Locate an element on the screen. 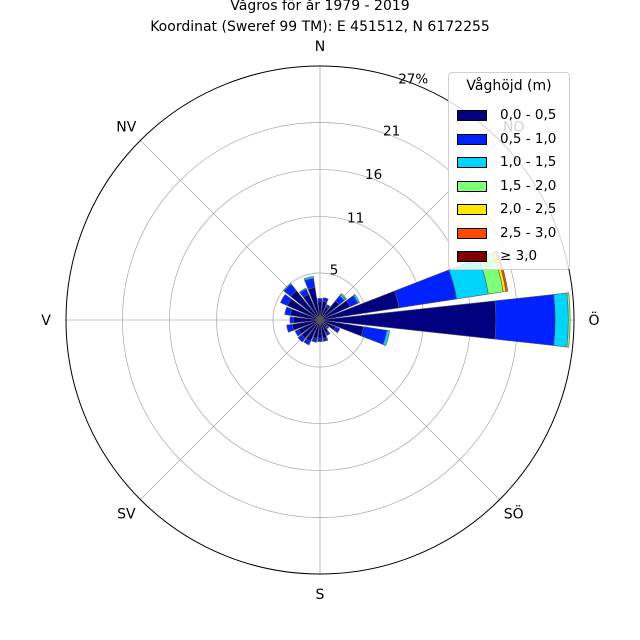  legend-label-0: 0,0 - 0,5 is located at coordinates (528, 115).